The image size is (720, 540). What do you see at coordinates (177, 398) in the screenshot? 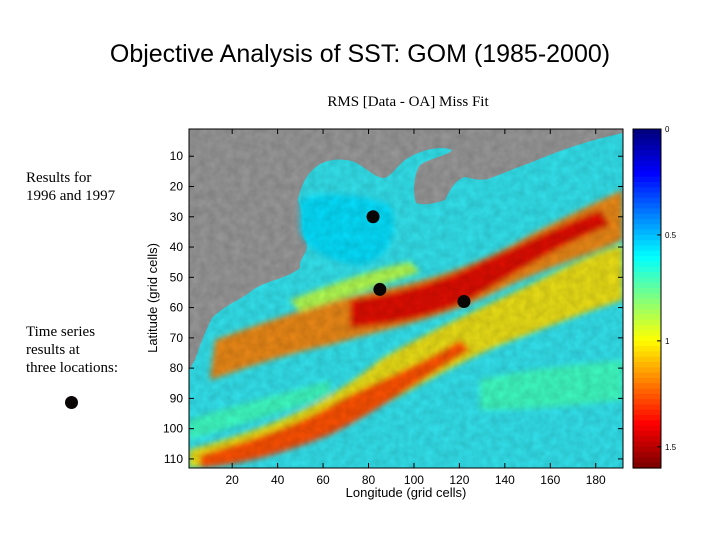
I see `y-tick-label: 90` at bounding box center [177, 398].